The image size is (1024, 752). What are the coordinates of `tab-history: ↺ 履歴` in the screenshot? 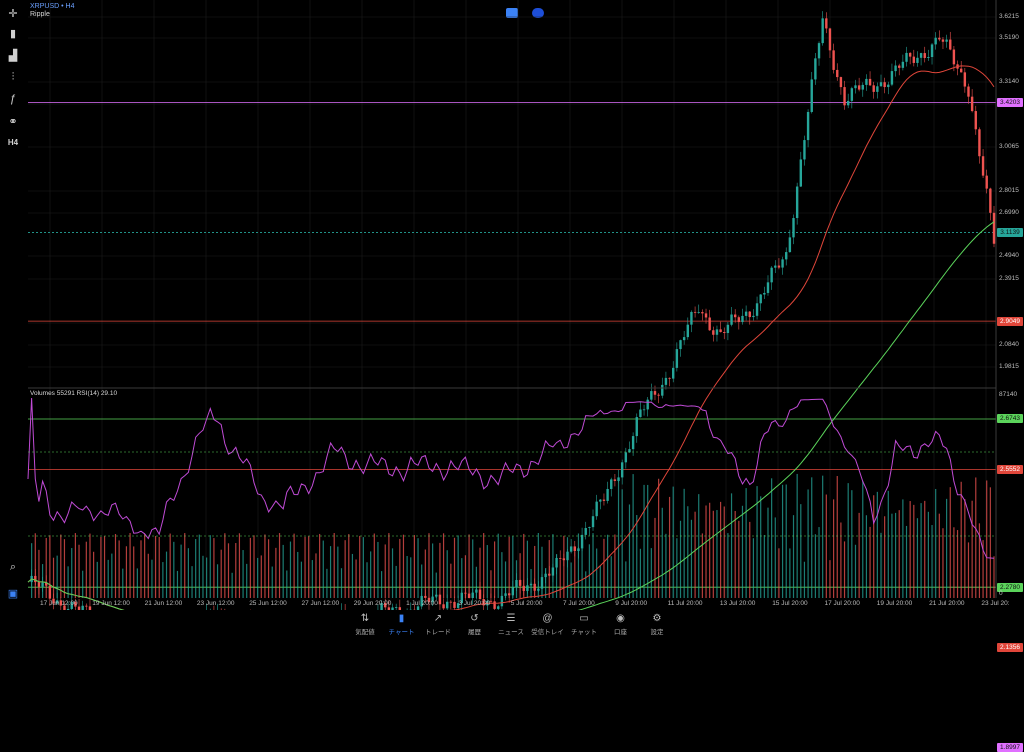 It's located at (475, 625).